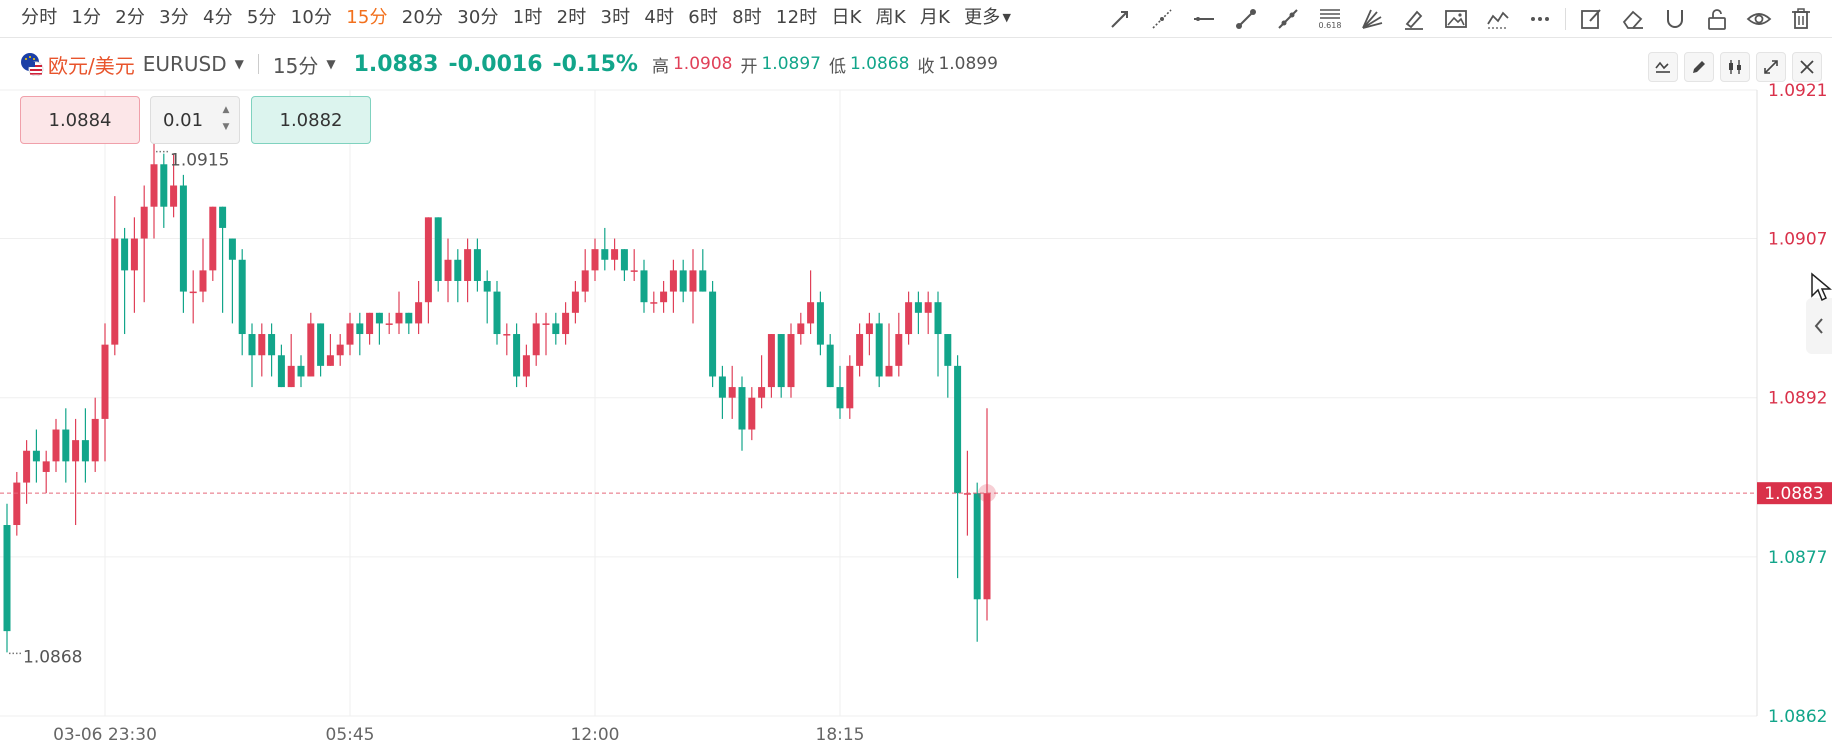 This screenshot has height=744, width=1832. What do you see at coordinates (1675, 19) in the screenshot?
I see `magnet-icon` at bounding box center [1675, 19].